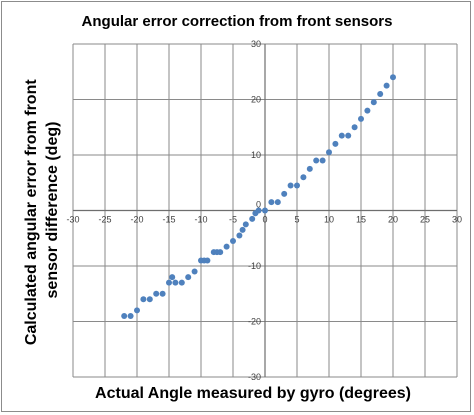 Image resolution: width=474 pixels, height=415 pixels. I want to click on x-tick-label: 25, so click(425, 220).